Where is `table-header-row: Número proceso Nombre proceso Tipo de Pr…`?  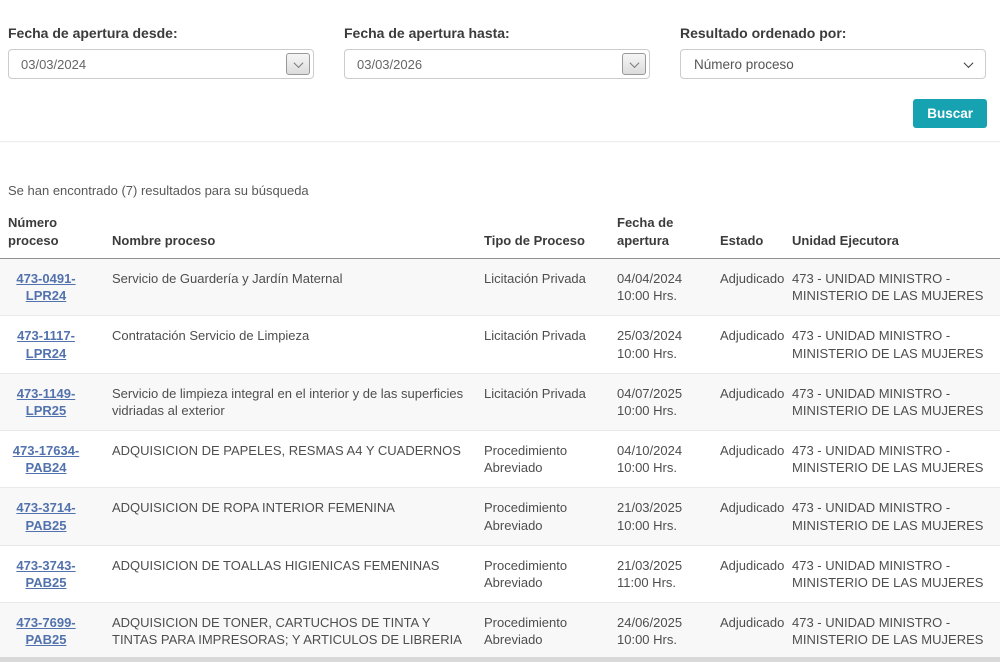
table-header-row: Número proceso Nombre proceso Tipo de Pr… is located at coordinates (500, 235).